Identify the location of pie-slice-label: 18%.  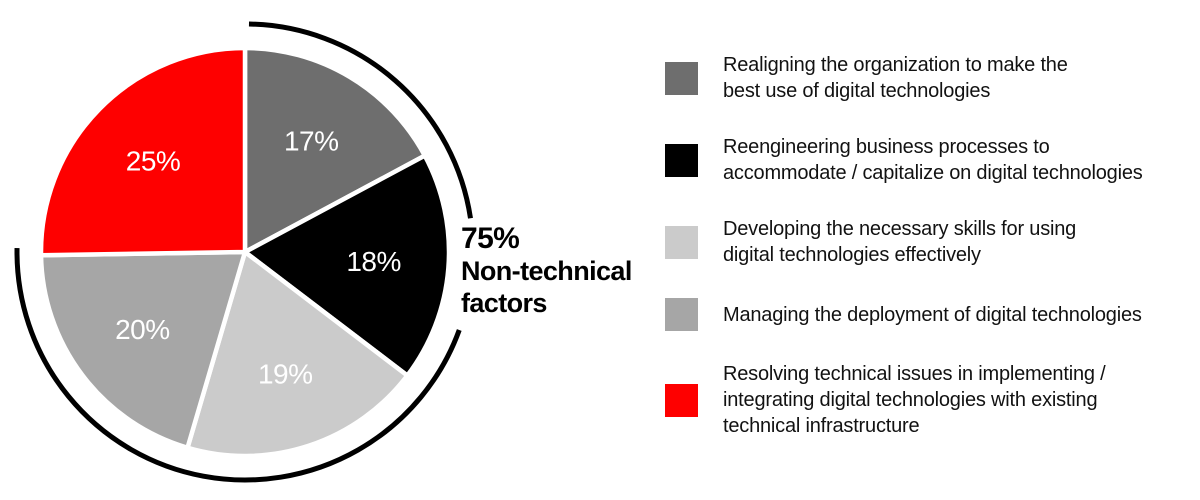
(373, 261).